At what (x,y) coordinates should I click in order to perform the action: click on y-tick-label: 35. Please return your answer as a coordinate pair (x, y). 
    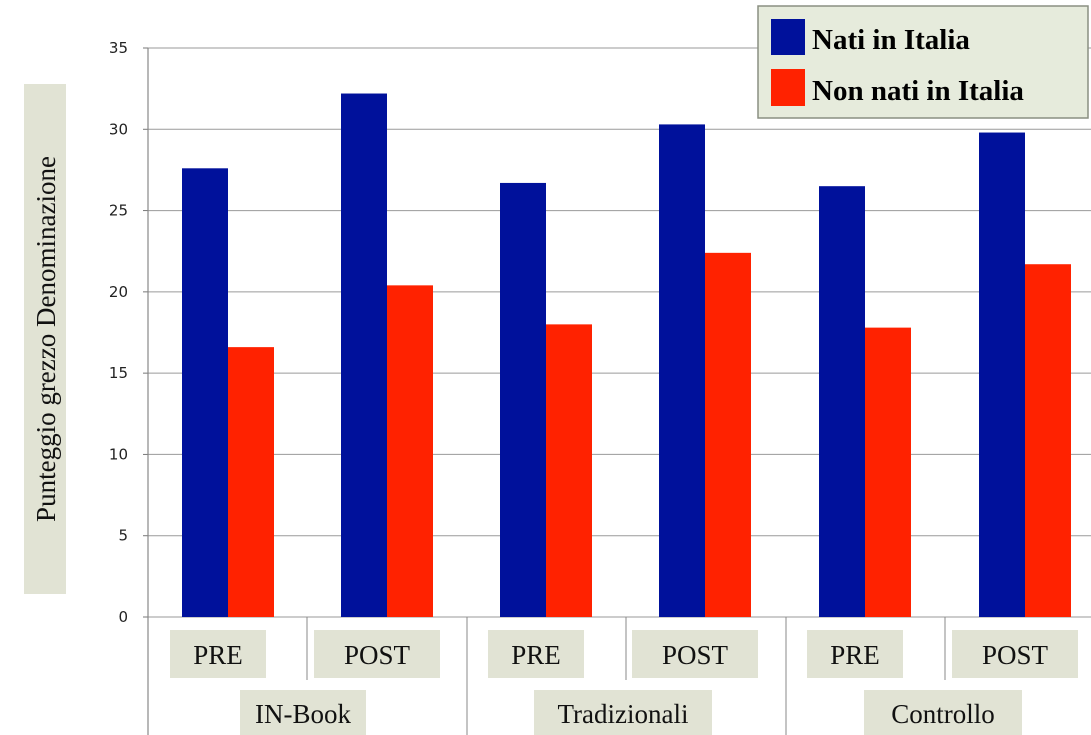
    Looking at the image, I should click on (118, 48).